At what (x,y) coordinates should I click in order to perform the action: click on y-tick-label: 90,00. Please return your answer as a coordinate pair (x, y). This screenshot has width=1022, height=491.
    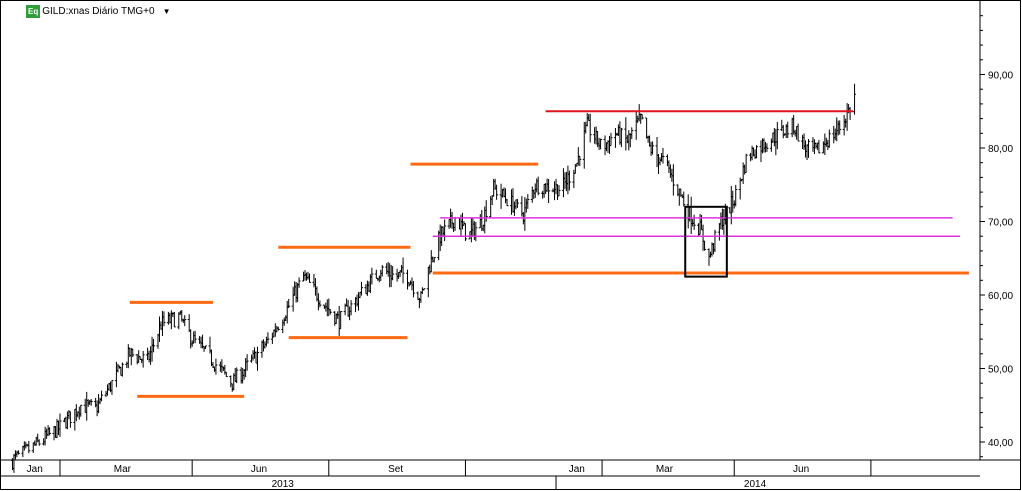
    Looking at the image, I should click on (1000, 76).